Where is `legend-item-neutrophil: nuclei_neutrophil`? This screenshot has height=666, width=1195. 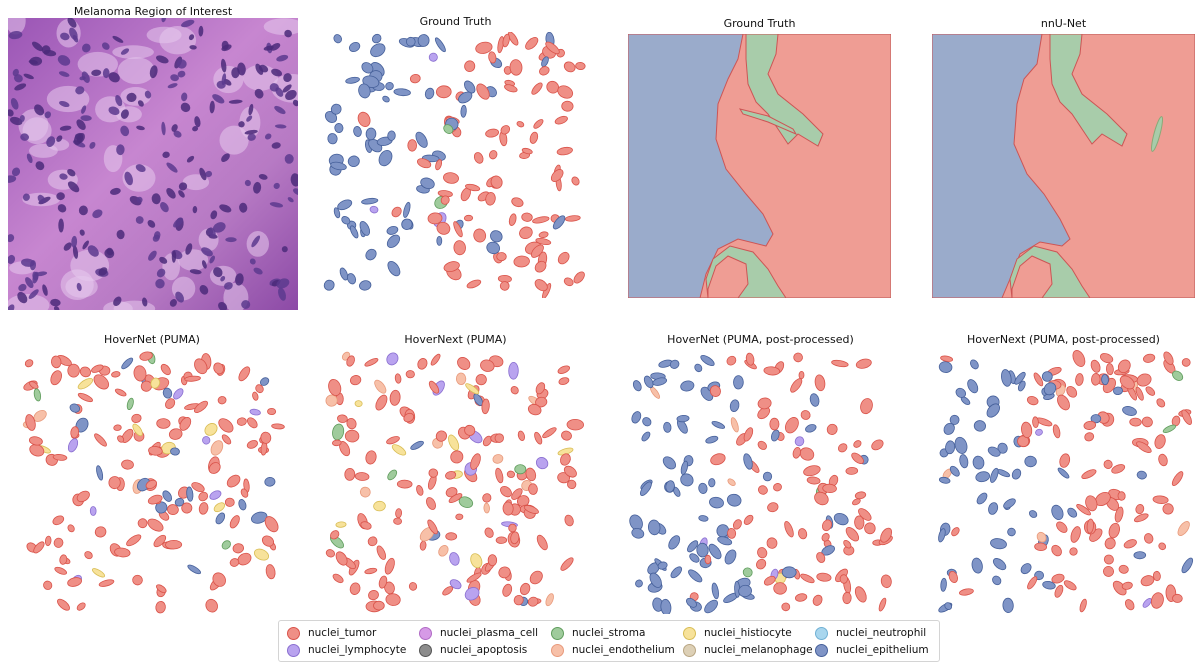 legend-item-neutrophil: nuclei_neutrophil is located at coordinates (870, 633).